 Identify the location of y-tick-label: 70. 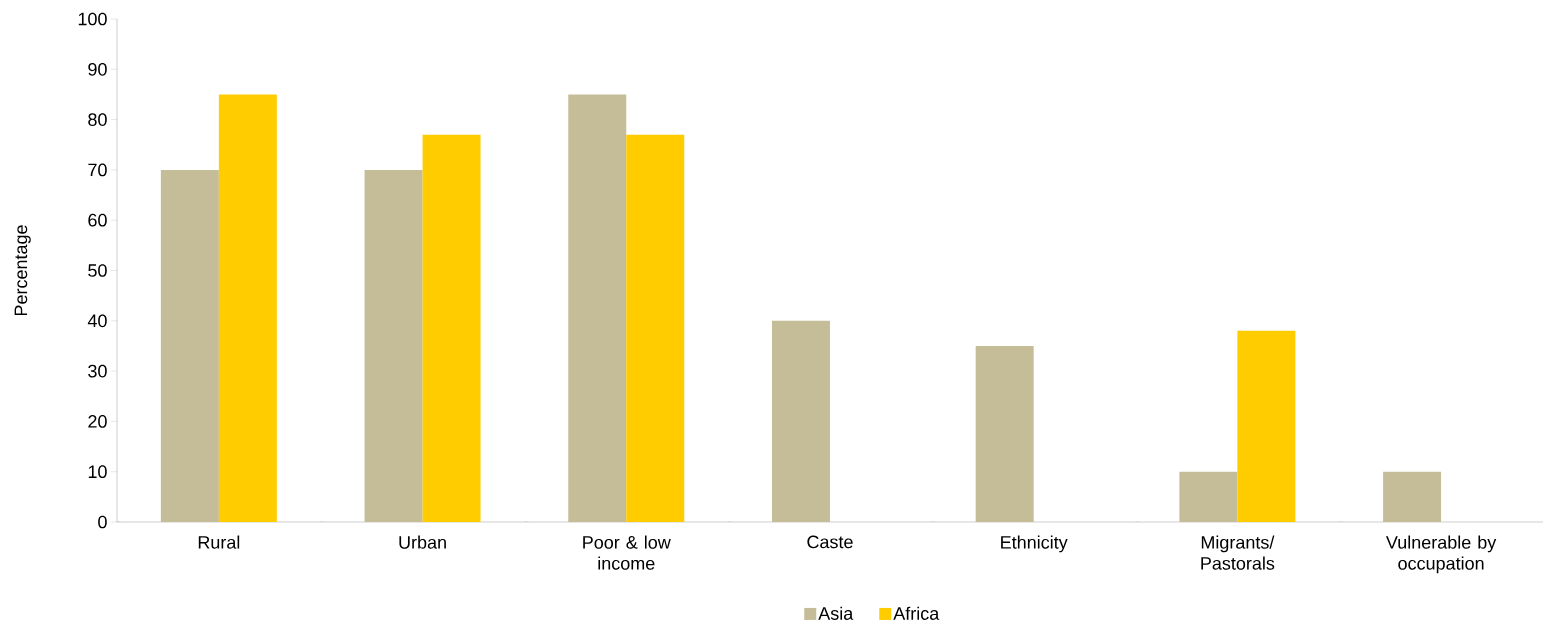
(97, 170).